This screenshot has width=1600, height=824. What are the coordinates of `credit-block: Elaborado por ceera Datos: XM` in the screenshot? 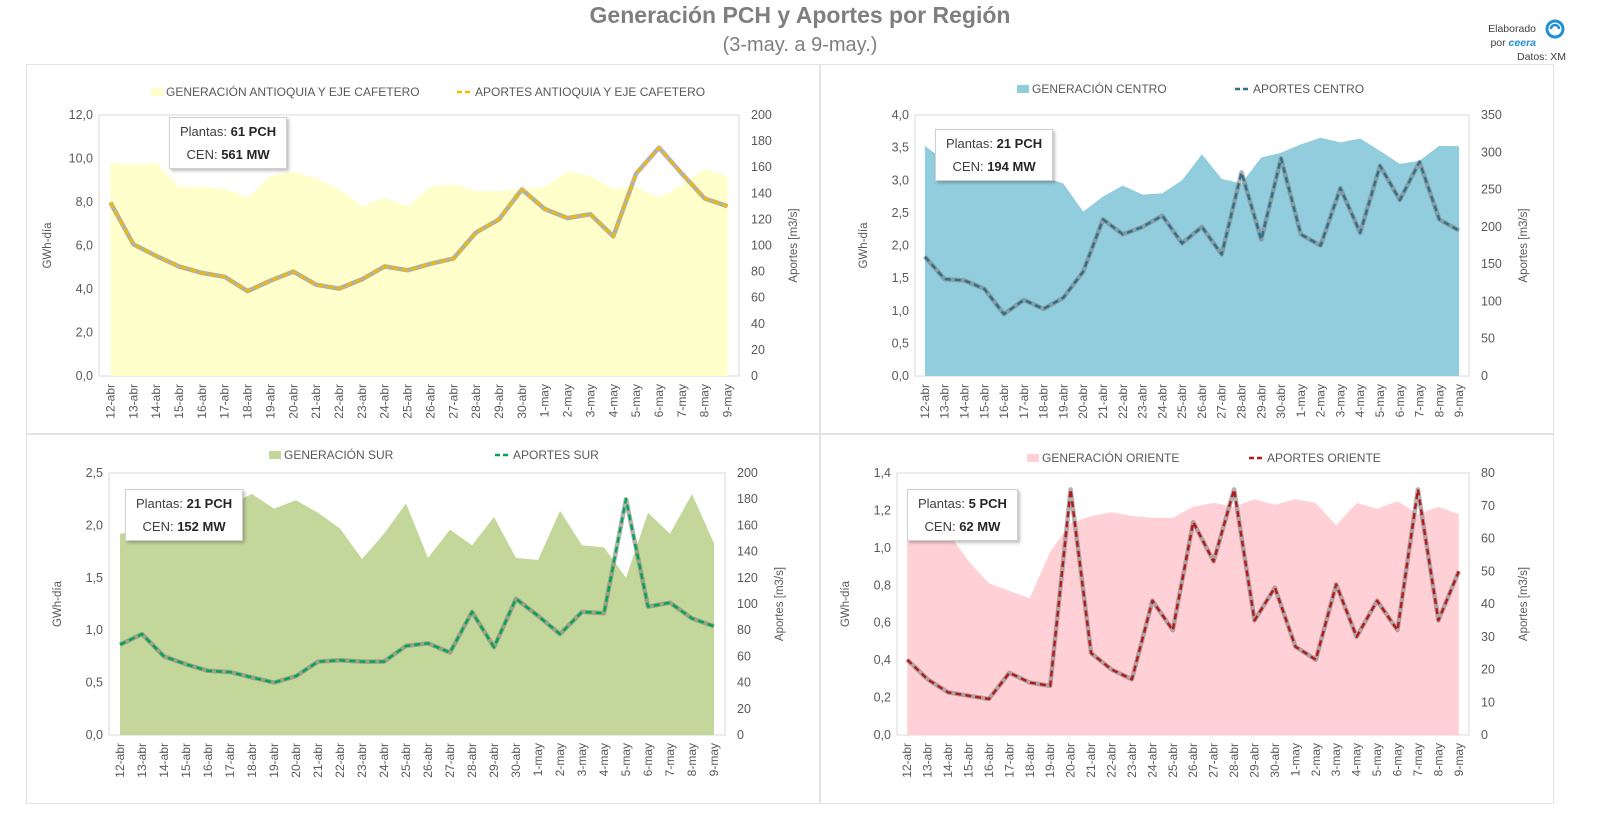 It's located at (1511, 41).